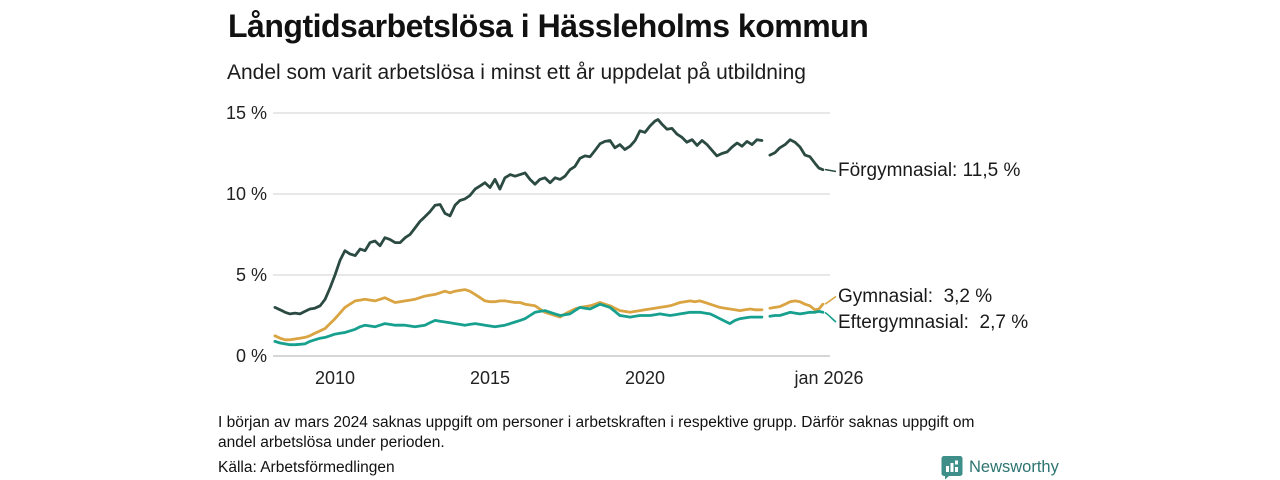 The image size is (1280, 480). Describe the element at coordinates (306, 467) in the screenshot. I see `source-credit: Källa: Arbetsförmedlingen` at that location.